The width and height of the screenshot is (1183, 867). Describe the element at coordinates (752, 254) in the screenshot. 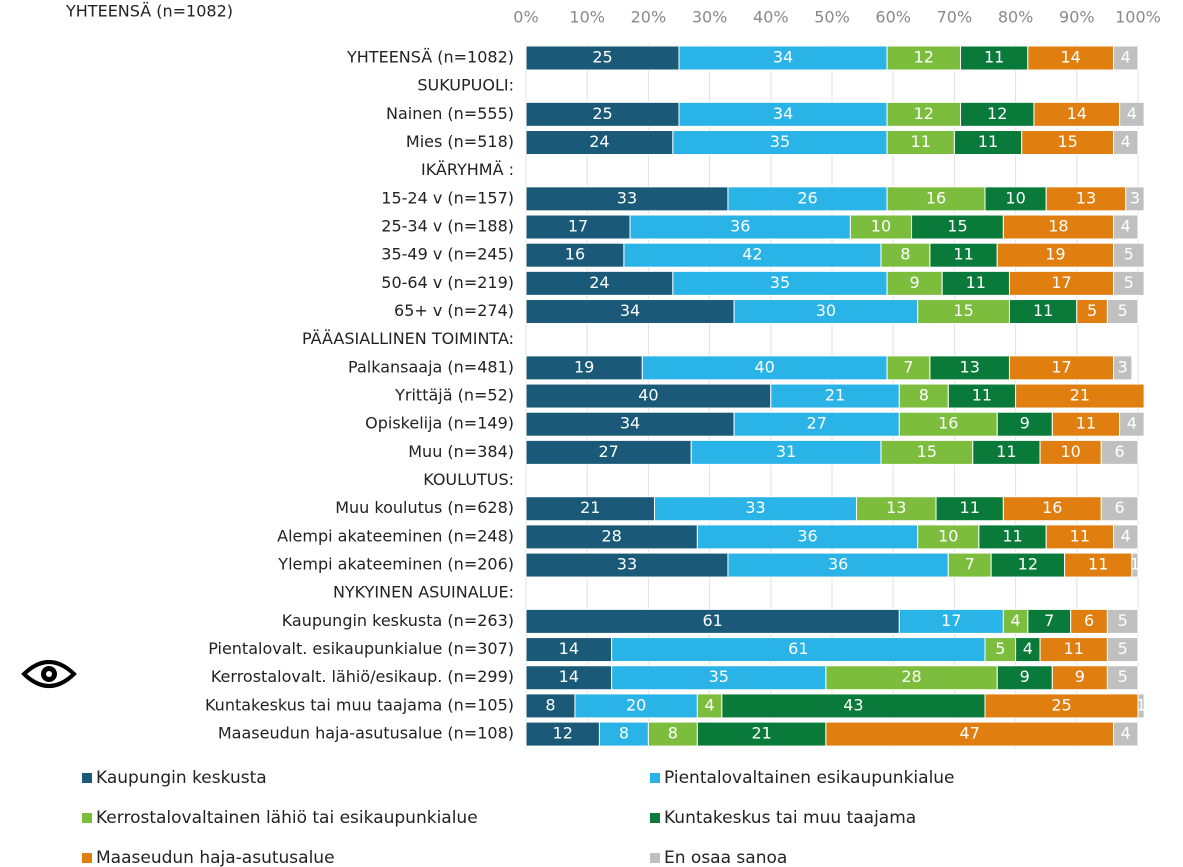

I see `data-label: 42` at that location.